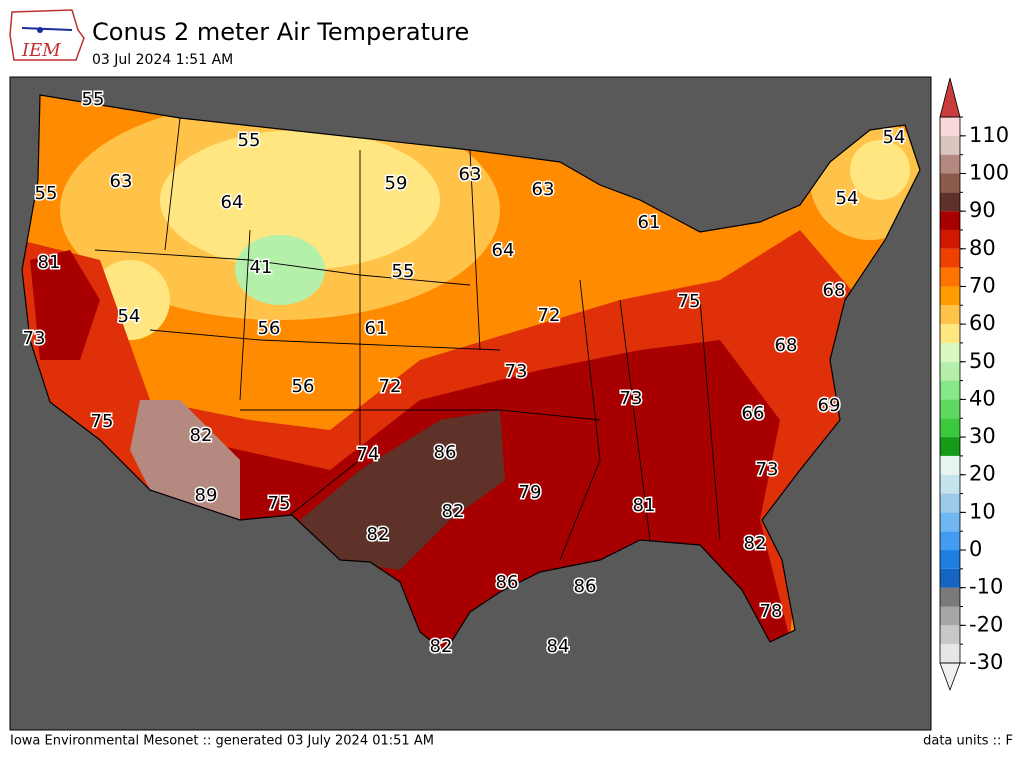 This screenshot has height=768, width=1024. I want to click on colorbar-tick-label: -20, so click(986, 624).